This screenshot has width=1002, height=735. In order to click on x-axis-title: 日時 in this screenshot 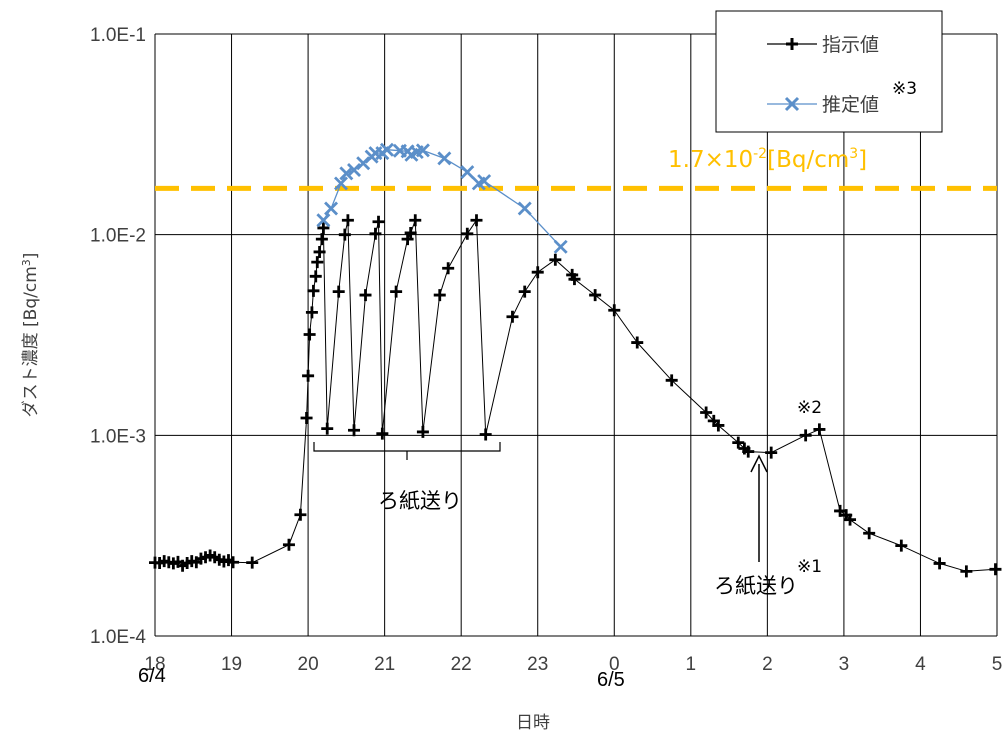, I will do `click(533, 723)`.